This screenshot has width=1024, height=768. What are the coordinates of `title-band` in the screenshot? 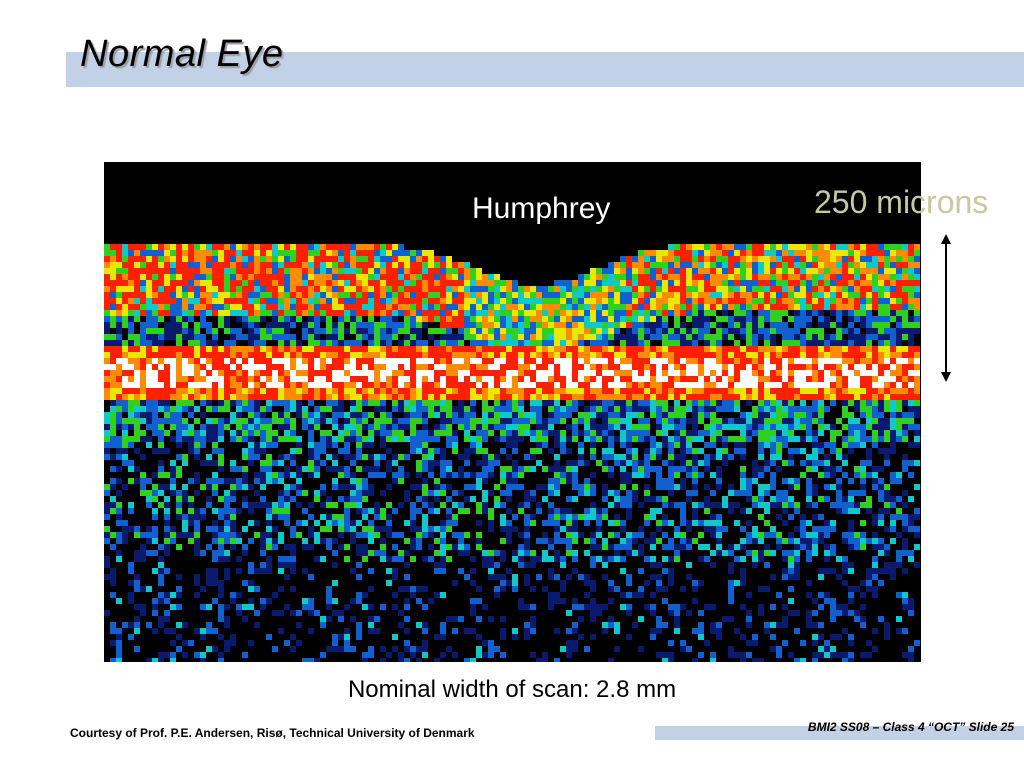 It's located at (545, 69).